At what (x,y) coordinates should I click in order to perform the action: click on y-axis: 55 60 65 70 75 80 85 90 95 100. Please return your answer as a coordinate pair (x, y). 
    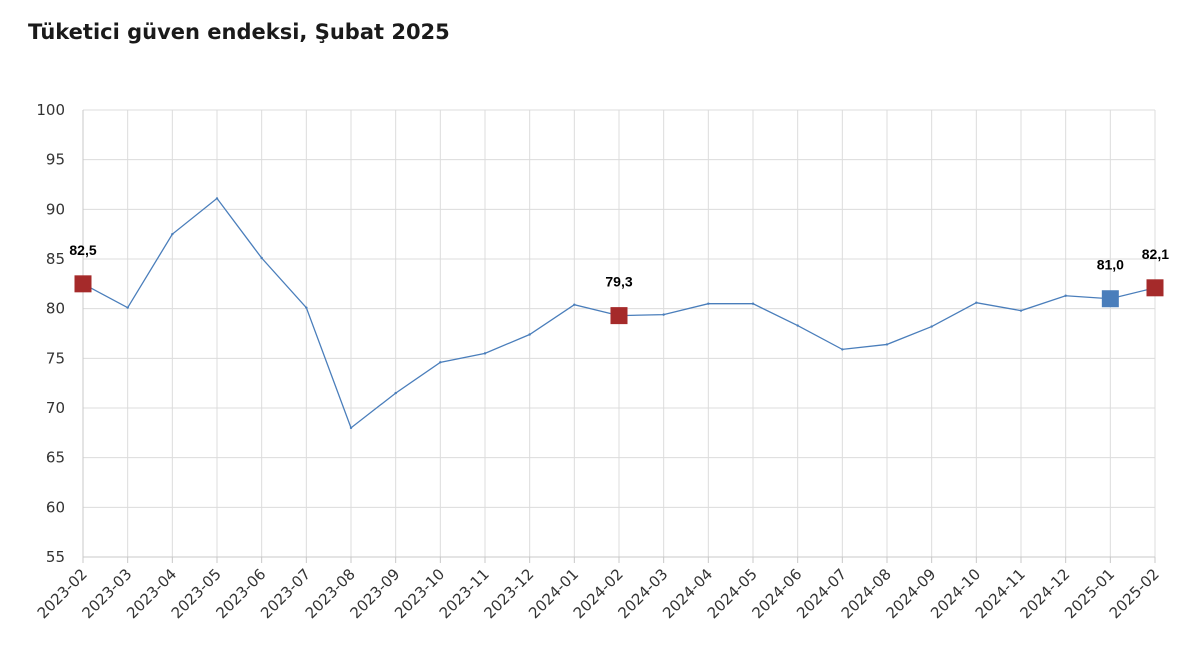
    Looking at the image, I should click on (60, 333).